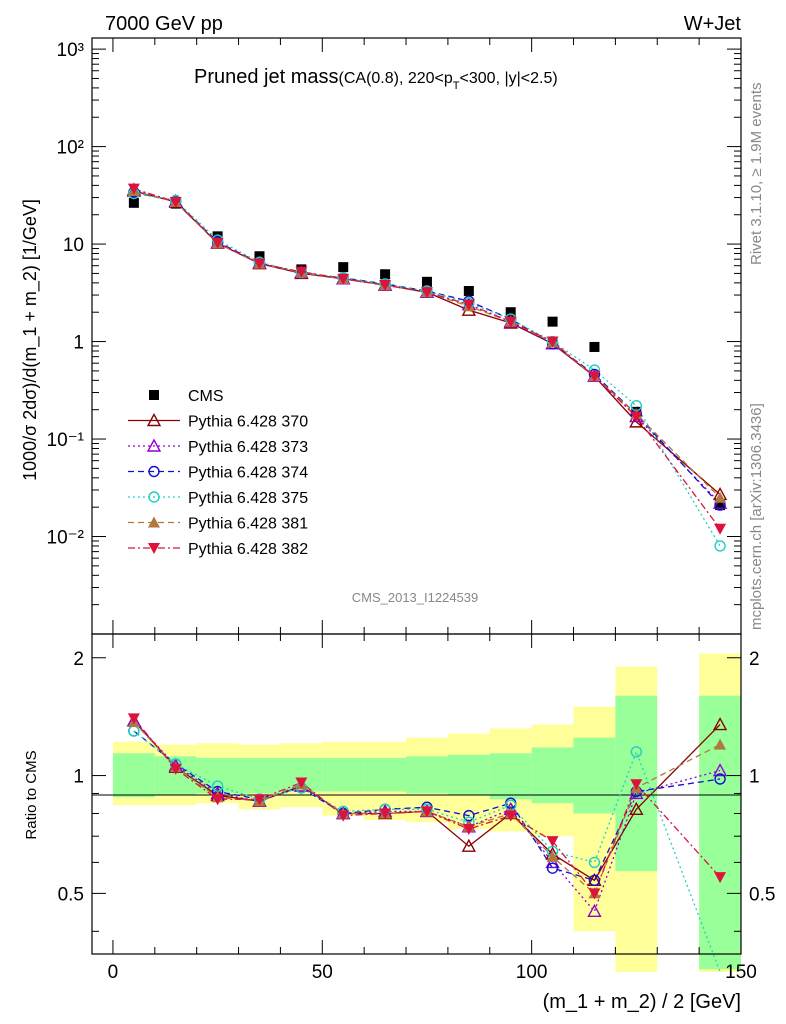 The height and width of the screenshot is (1024, 786). I want to click on legend-item-6-marker, so click(154, 548).